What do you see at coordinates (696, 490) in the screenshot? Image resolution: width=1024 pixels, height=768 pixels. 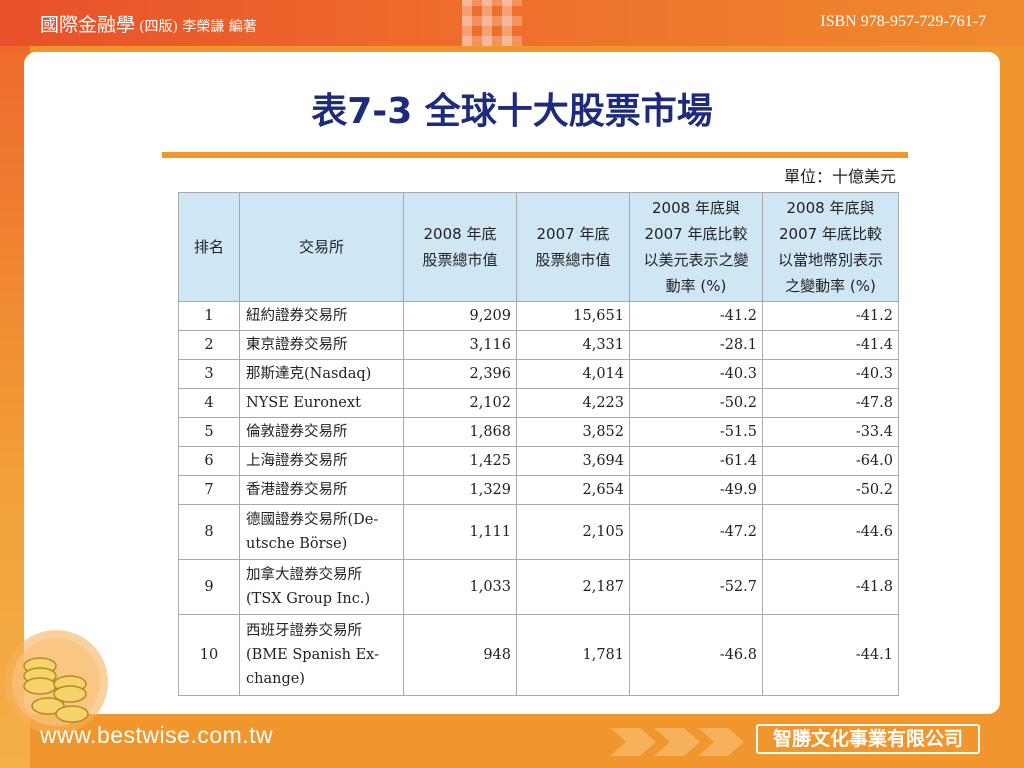 I see `cell-usd-change: -49.9` at bounding box center [696, 490].